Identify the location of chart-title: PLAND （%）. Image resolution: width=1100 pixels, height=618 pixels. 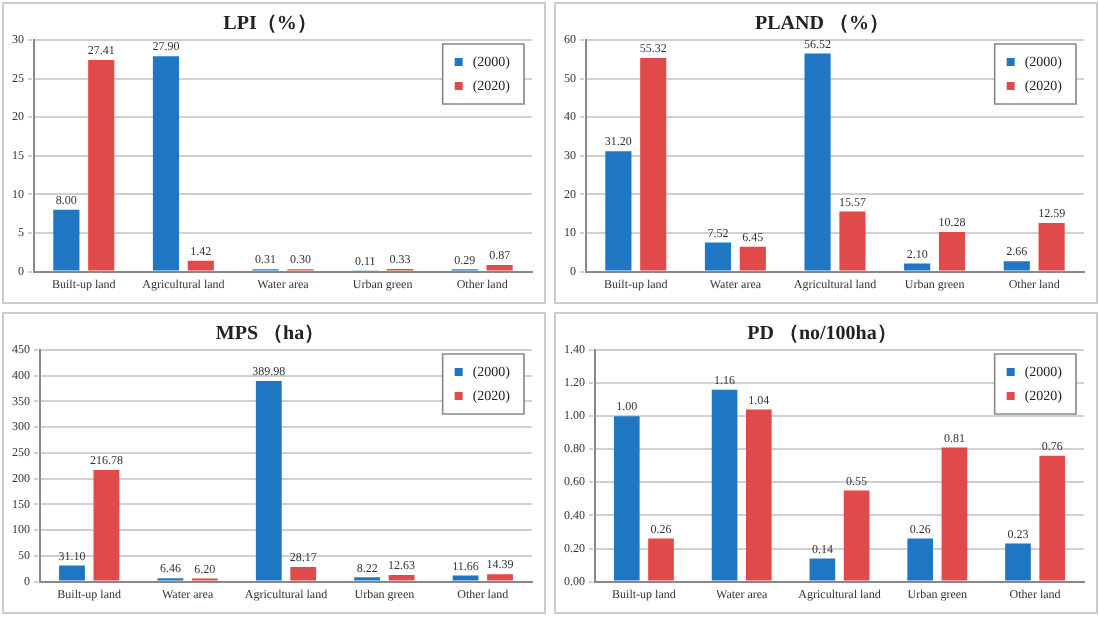
(822, 24).